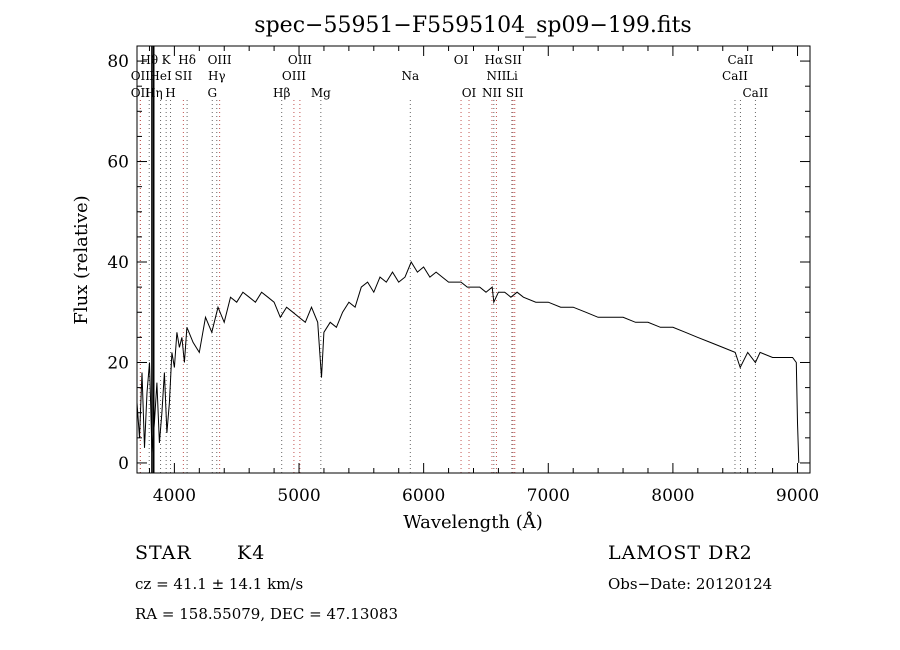 This screenshot has width=900, height=650. What do you see at coordinates (141, 93) in the screenshot?
I see `spectral-line-label-18: OII` at bounding box center [141, 93].